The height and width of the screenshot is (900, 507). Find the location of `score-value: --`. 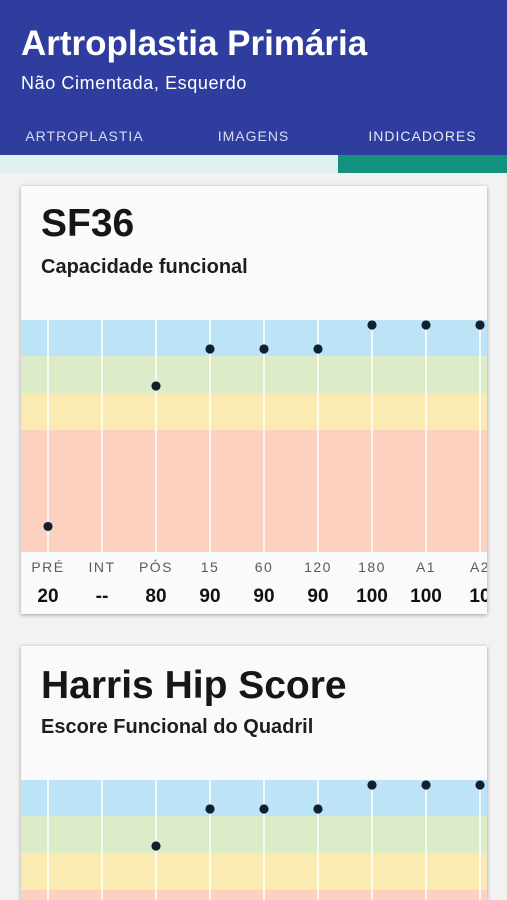

score-value: -- is located at coordinates (102, 596).